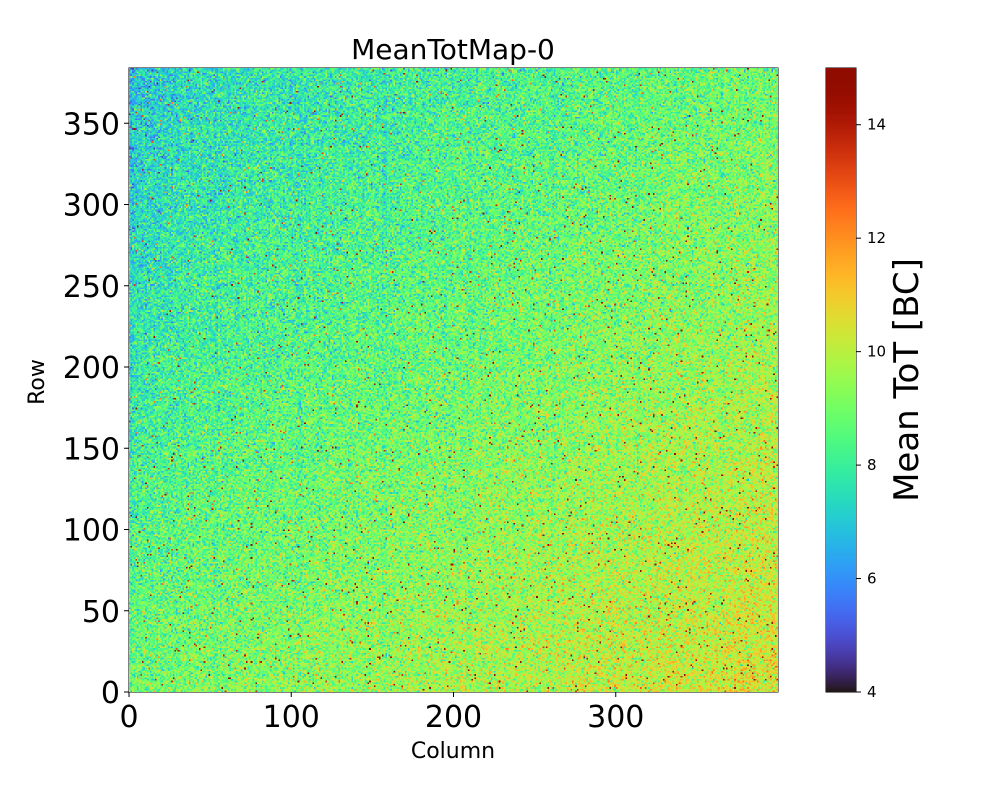  I want to click on colorbar-label: Mean ToT [BC], so click(907, 380).